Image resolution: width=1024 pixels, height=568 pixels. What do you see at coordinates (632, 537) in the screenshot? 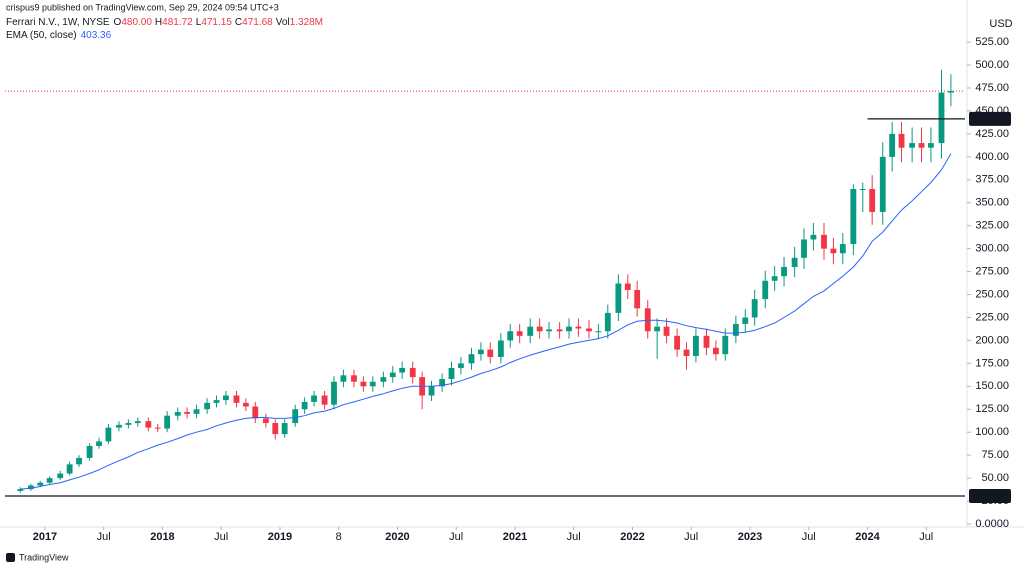
I see `x-tick-label: 2022` at bounding box center [632, 537].